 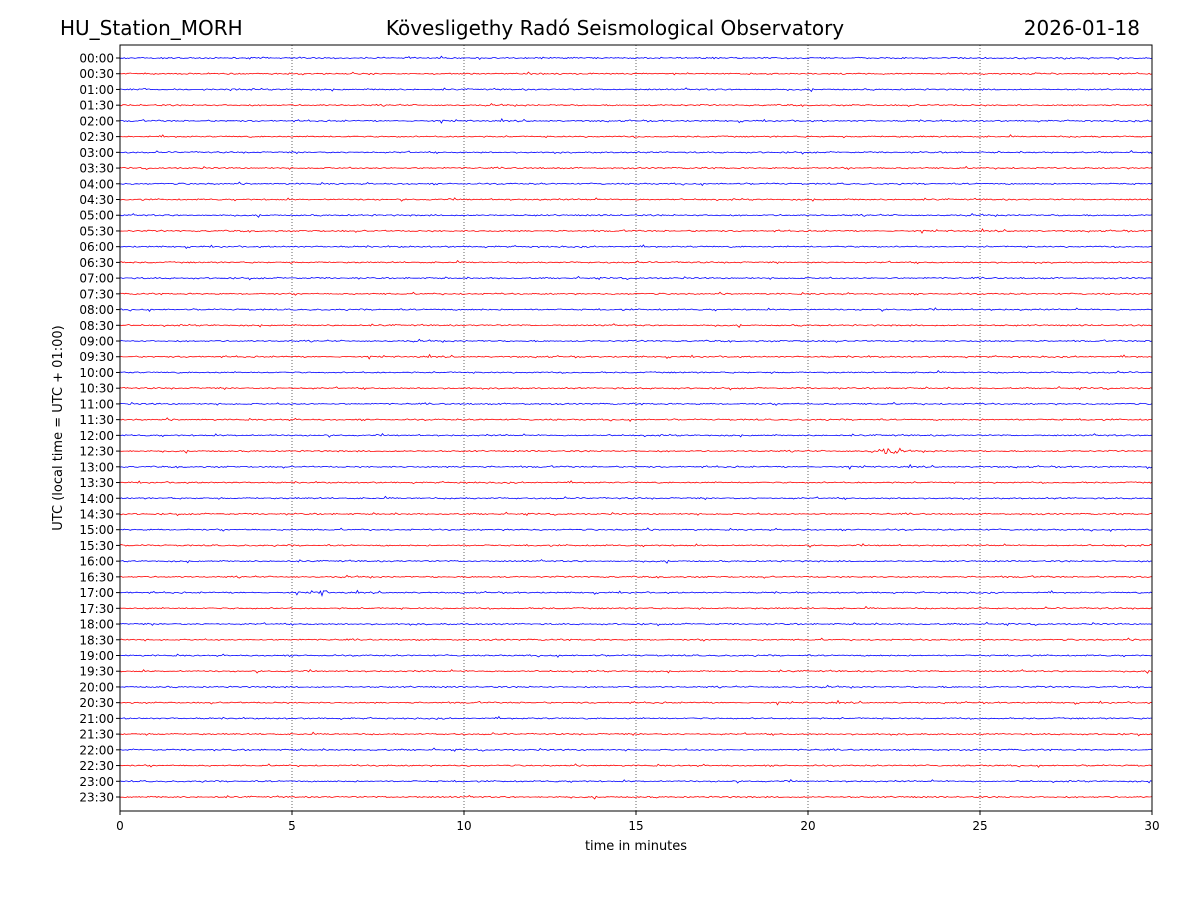 What do you see at coordinates (96, 279) in the screenshot?
I see `y-tick-label-07:00: 07:00` at bounding box center [96, 279].